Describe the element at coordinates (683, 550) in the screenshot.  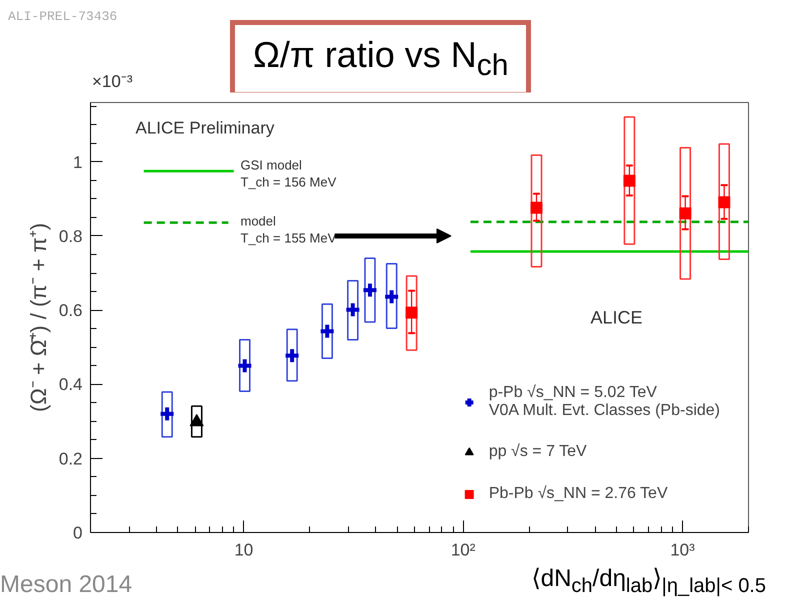
I see `x-tick-label: 10³` at that location.